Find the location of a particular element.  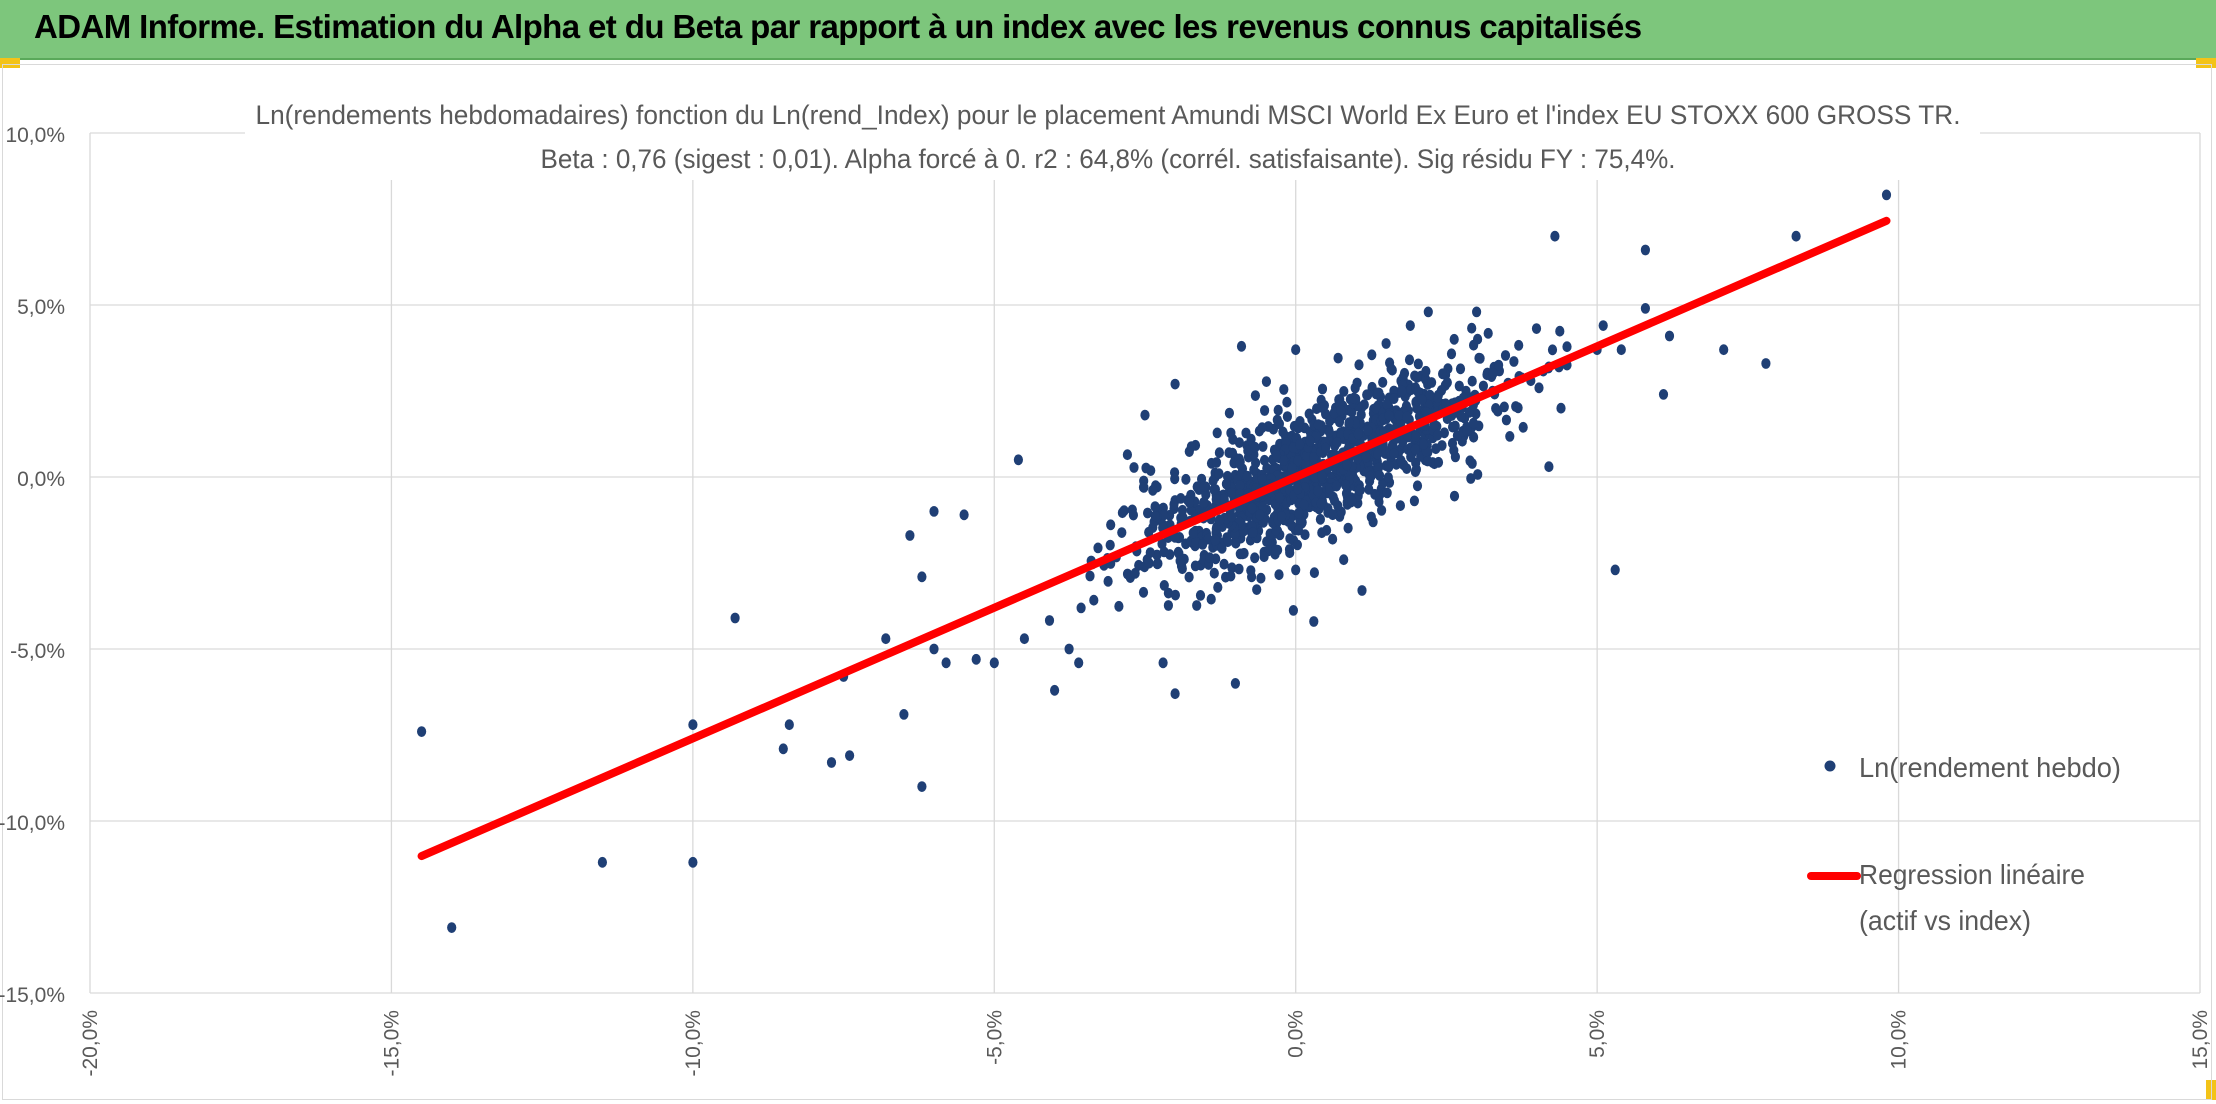

legend-marker-points is located at coordinates (1830, 766).